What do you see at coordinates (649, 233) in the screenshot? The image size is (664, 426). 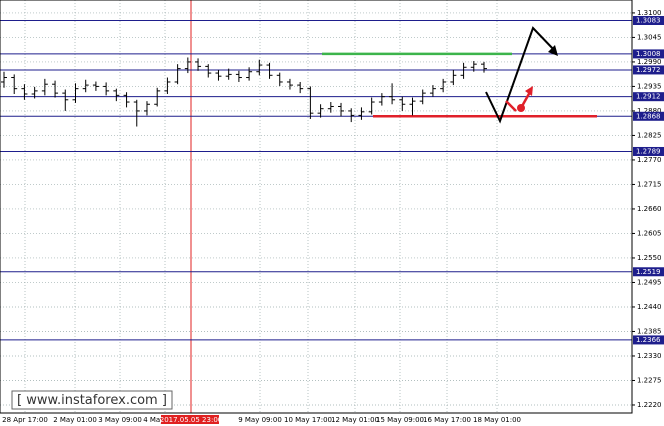 I see `y-tick-label: 1.2605` at bounding box center [649, 233].